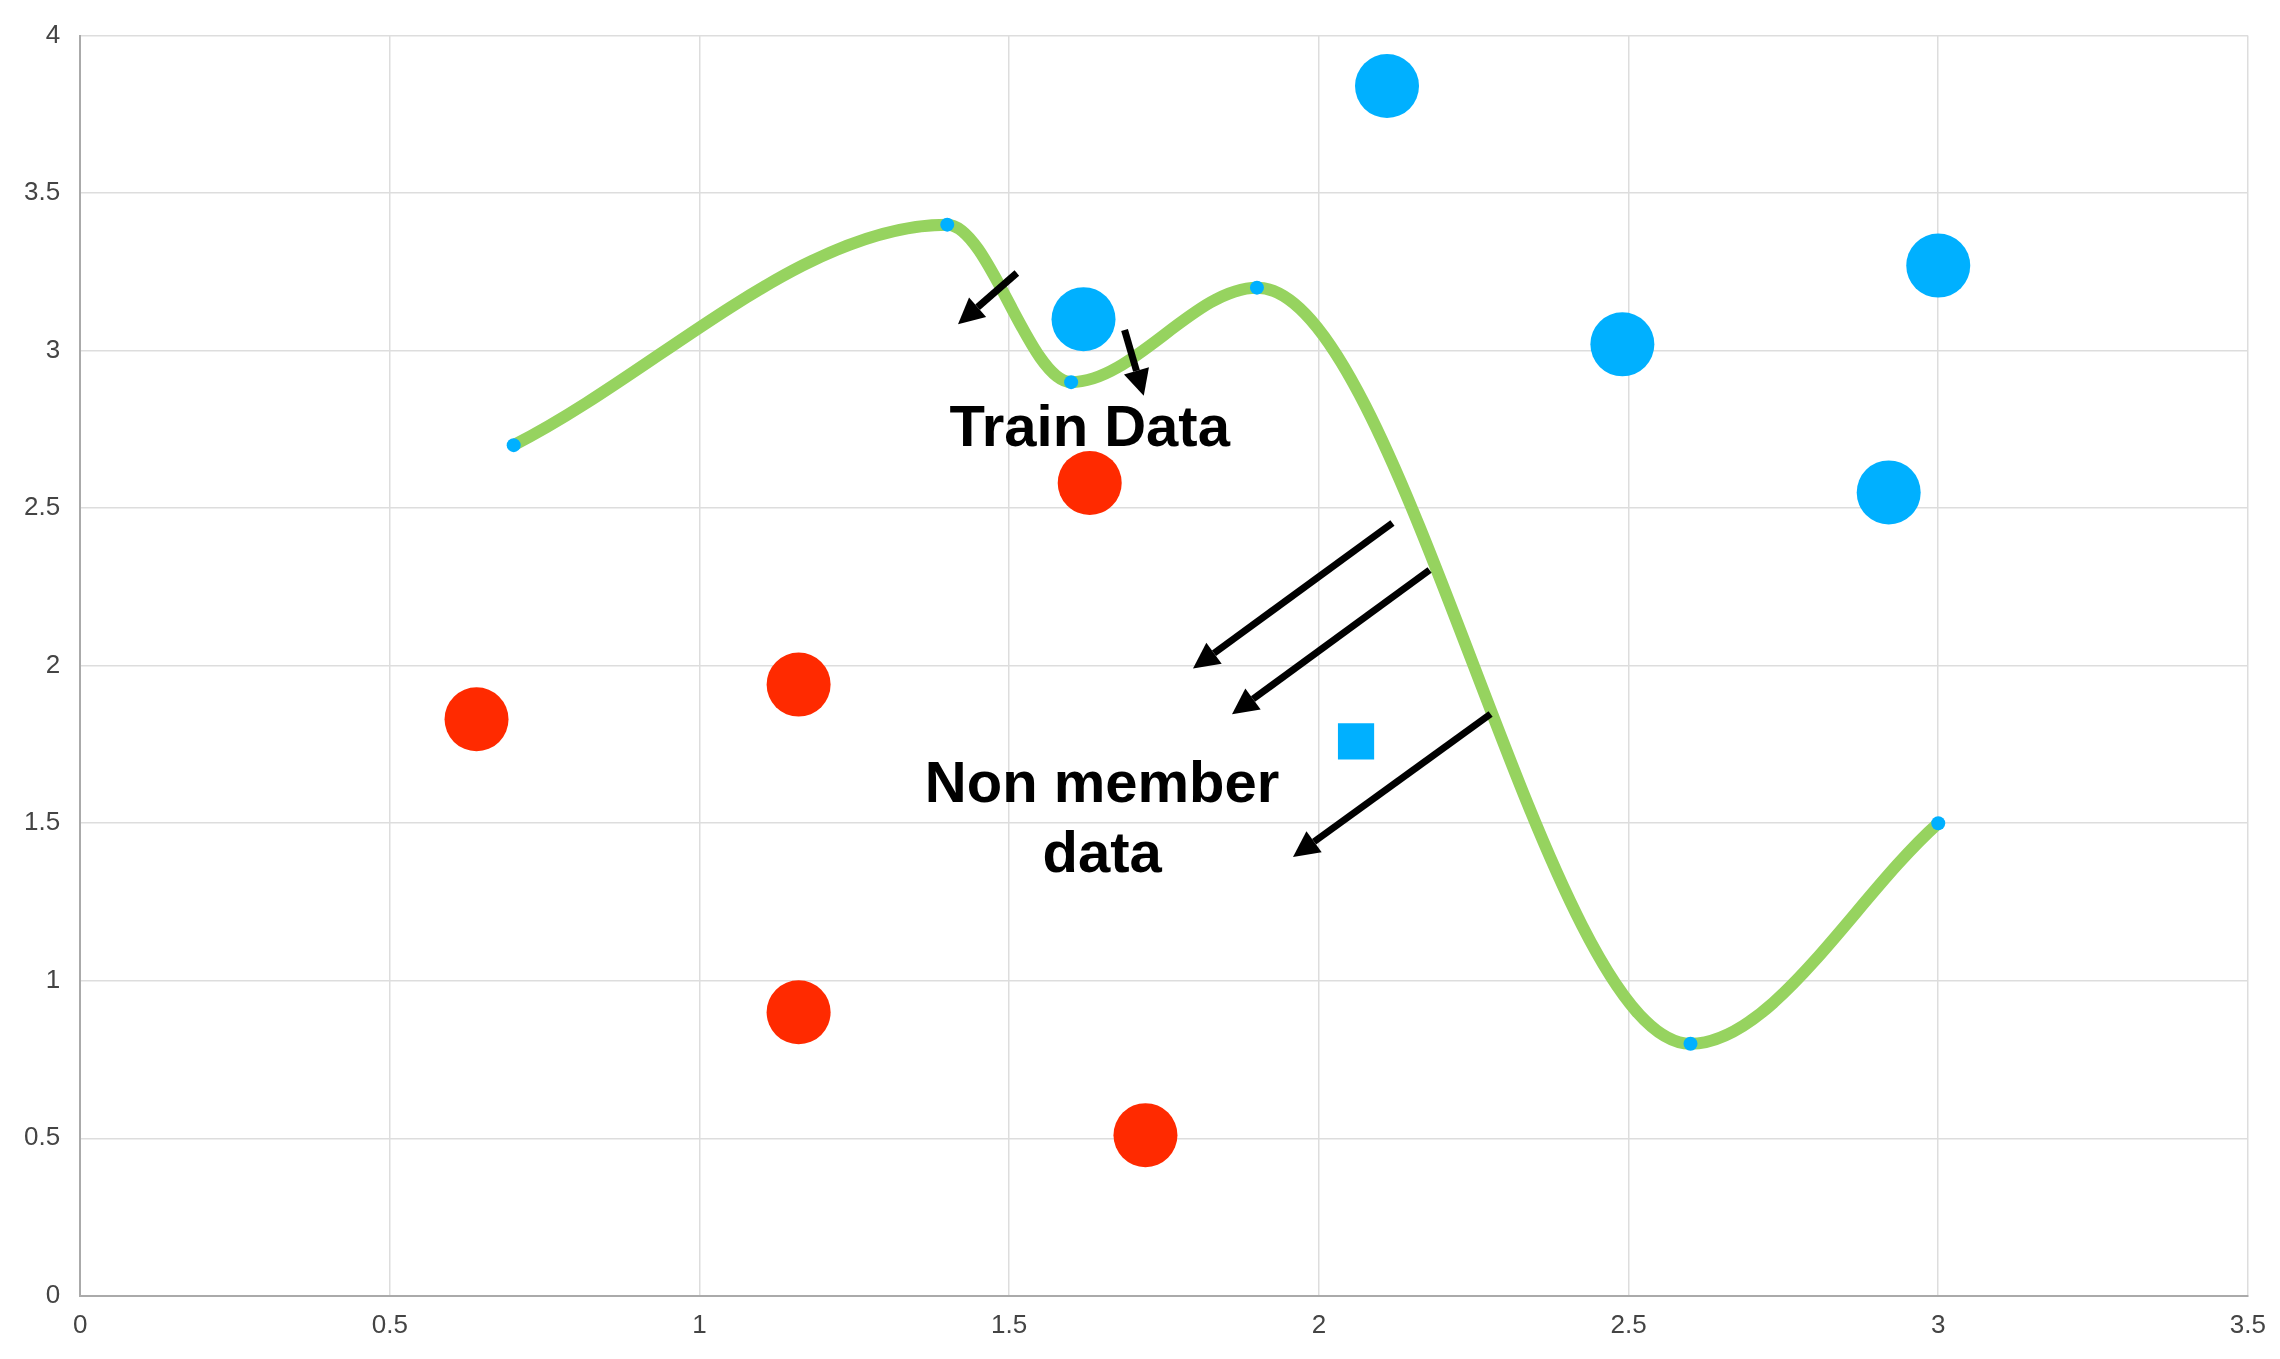  Describe the element at coordinates (389, 1323) in the screenshot. I see `x-tick-label: 0.5` at that location.